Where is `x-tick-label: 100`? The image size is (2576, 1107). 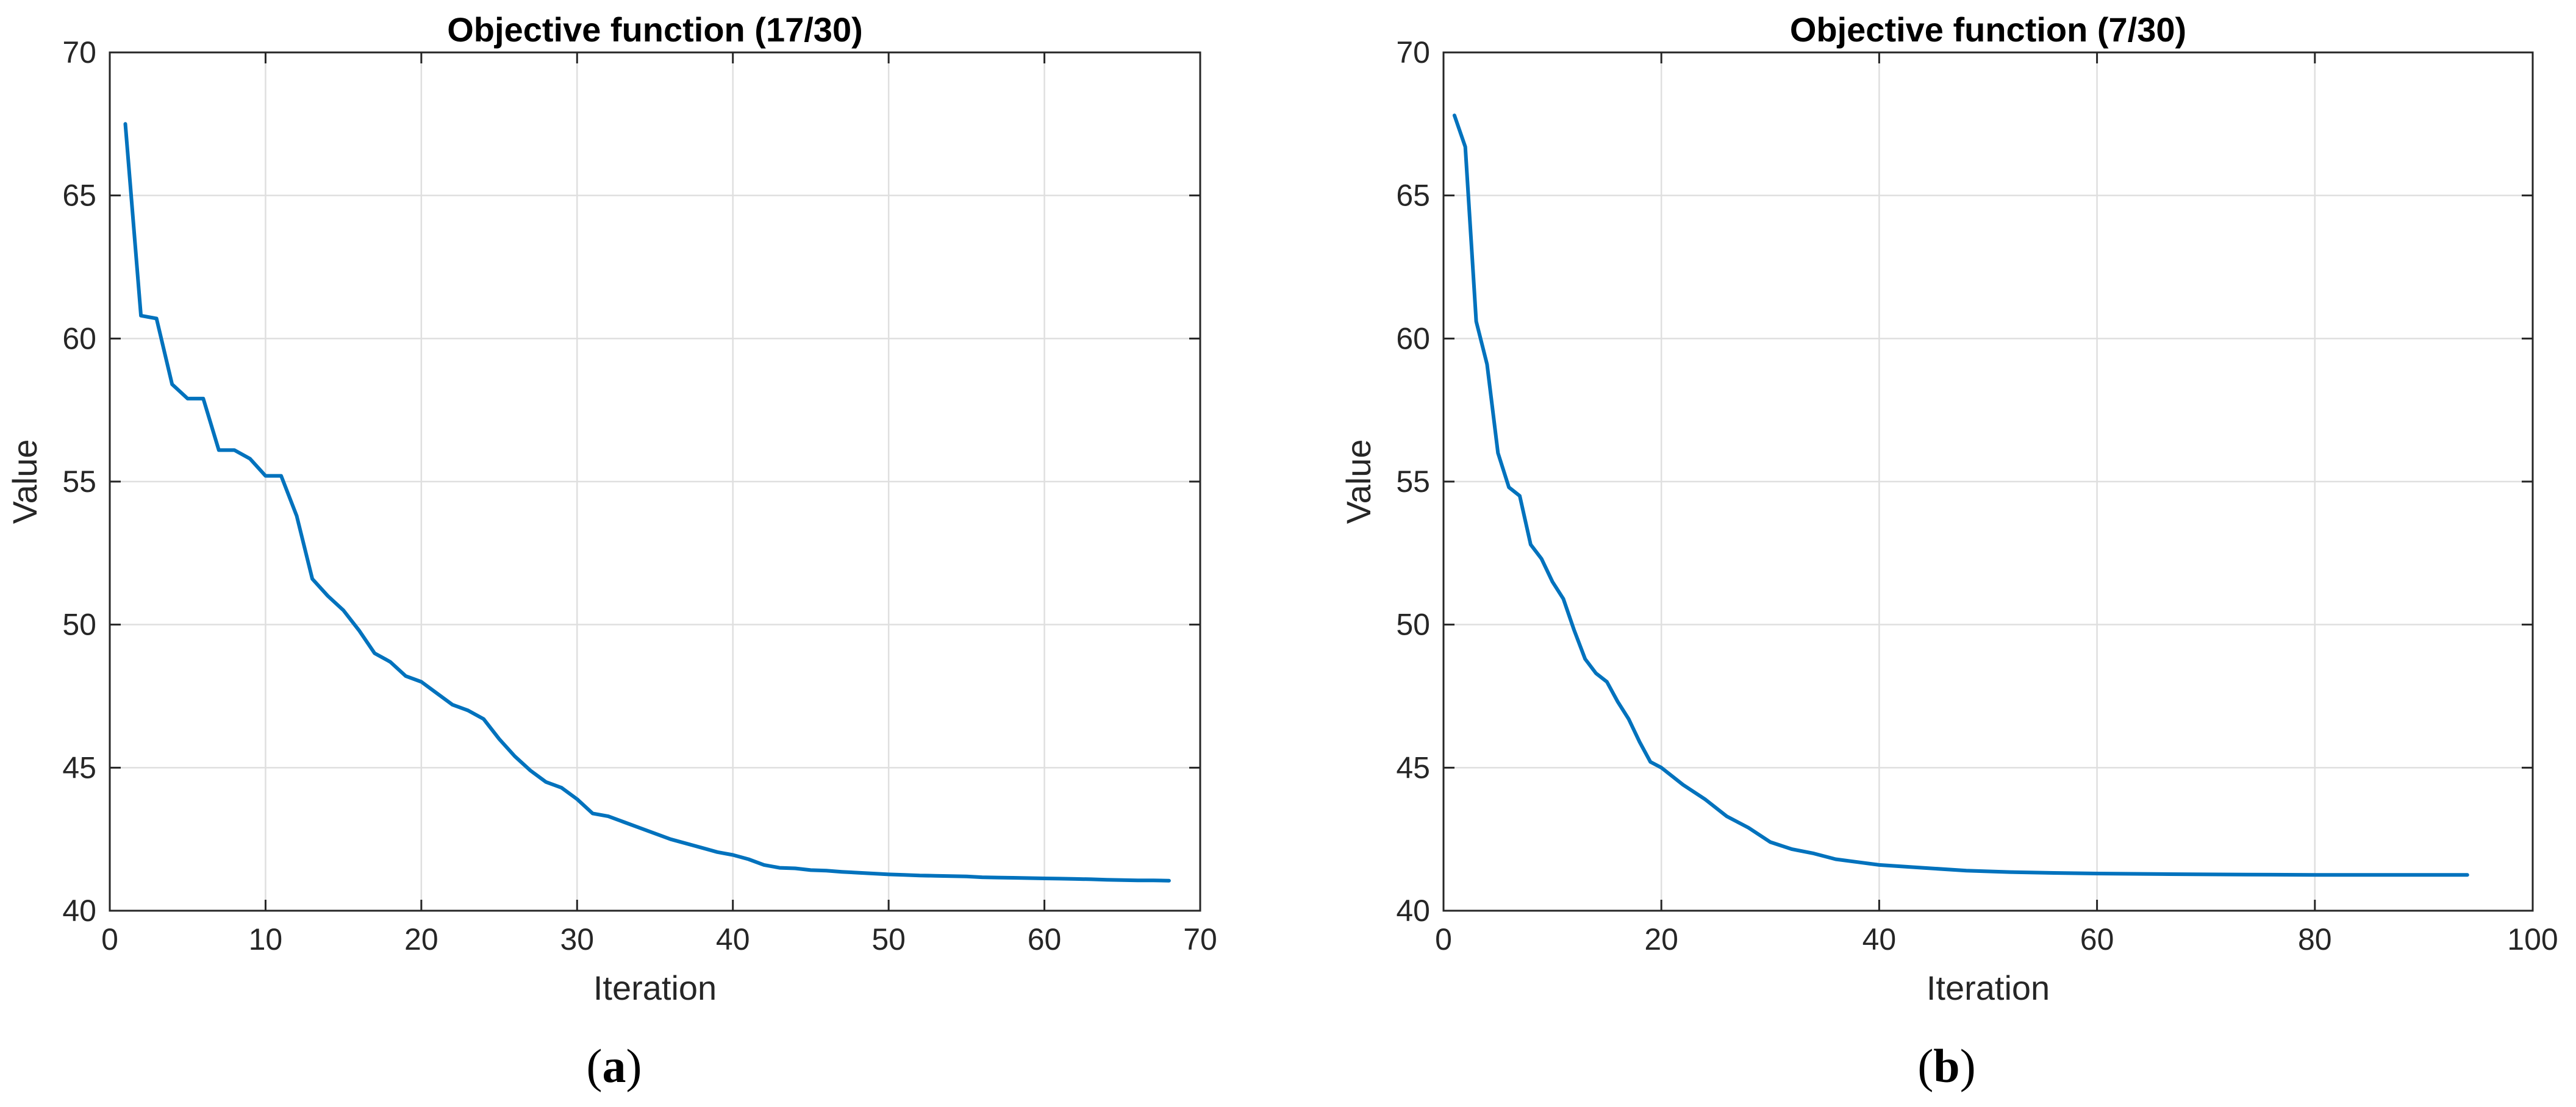
x-tick-label: 100 is located at coordinates (2532, 939).